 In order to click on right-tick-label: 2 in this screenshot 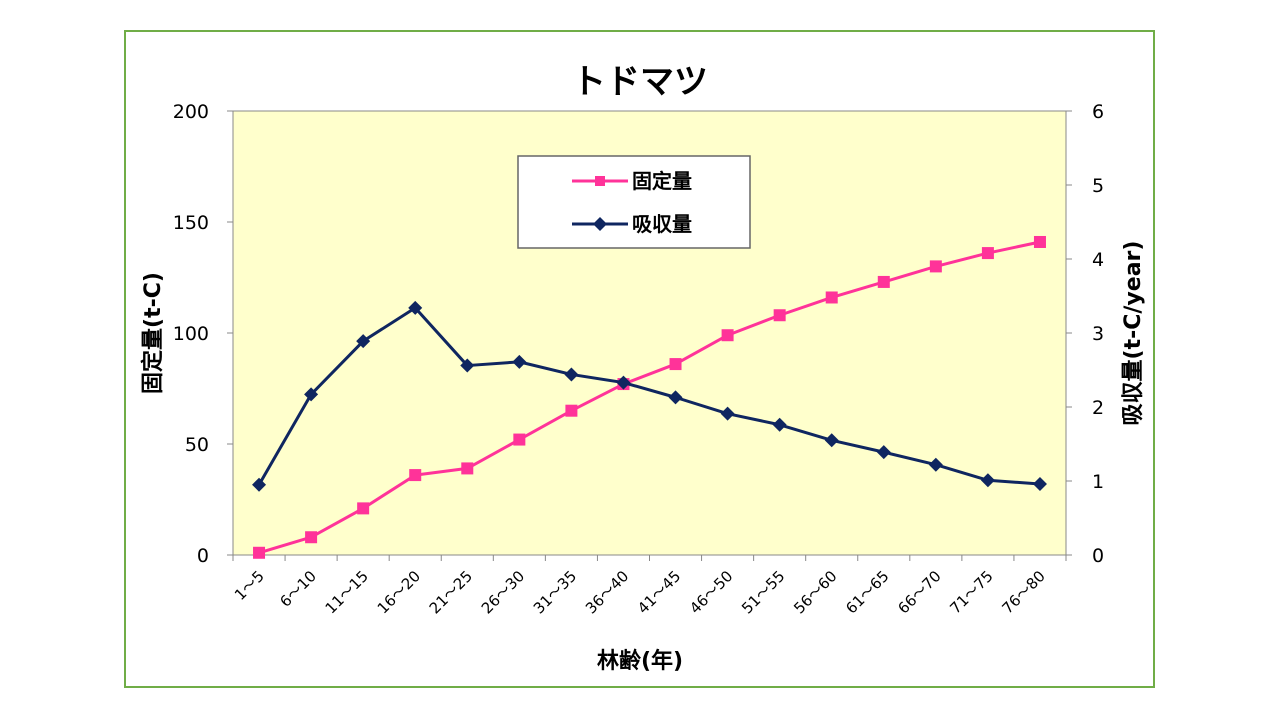, I will do `click(1098, 408)`.